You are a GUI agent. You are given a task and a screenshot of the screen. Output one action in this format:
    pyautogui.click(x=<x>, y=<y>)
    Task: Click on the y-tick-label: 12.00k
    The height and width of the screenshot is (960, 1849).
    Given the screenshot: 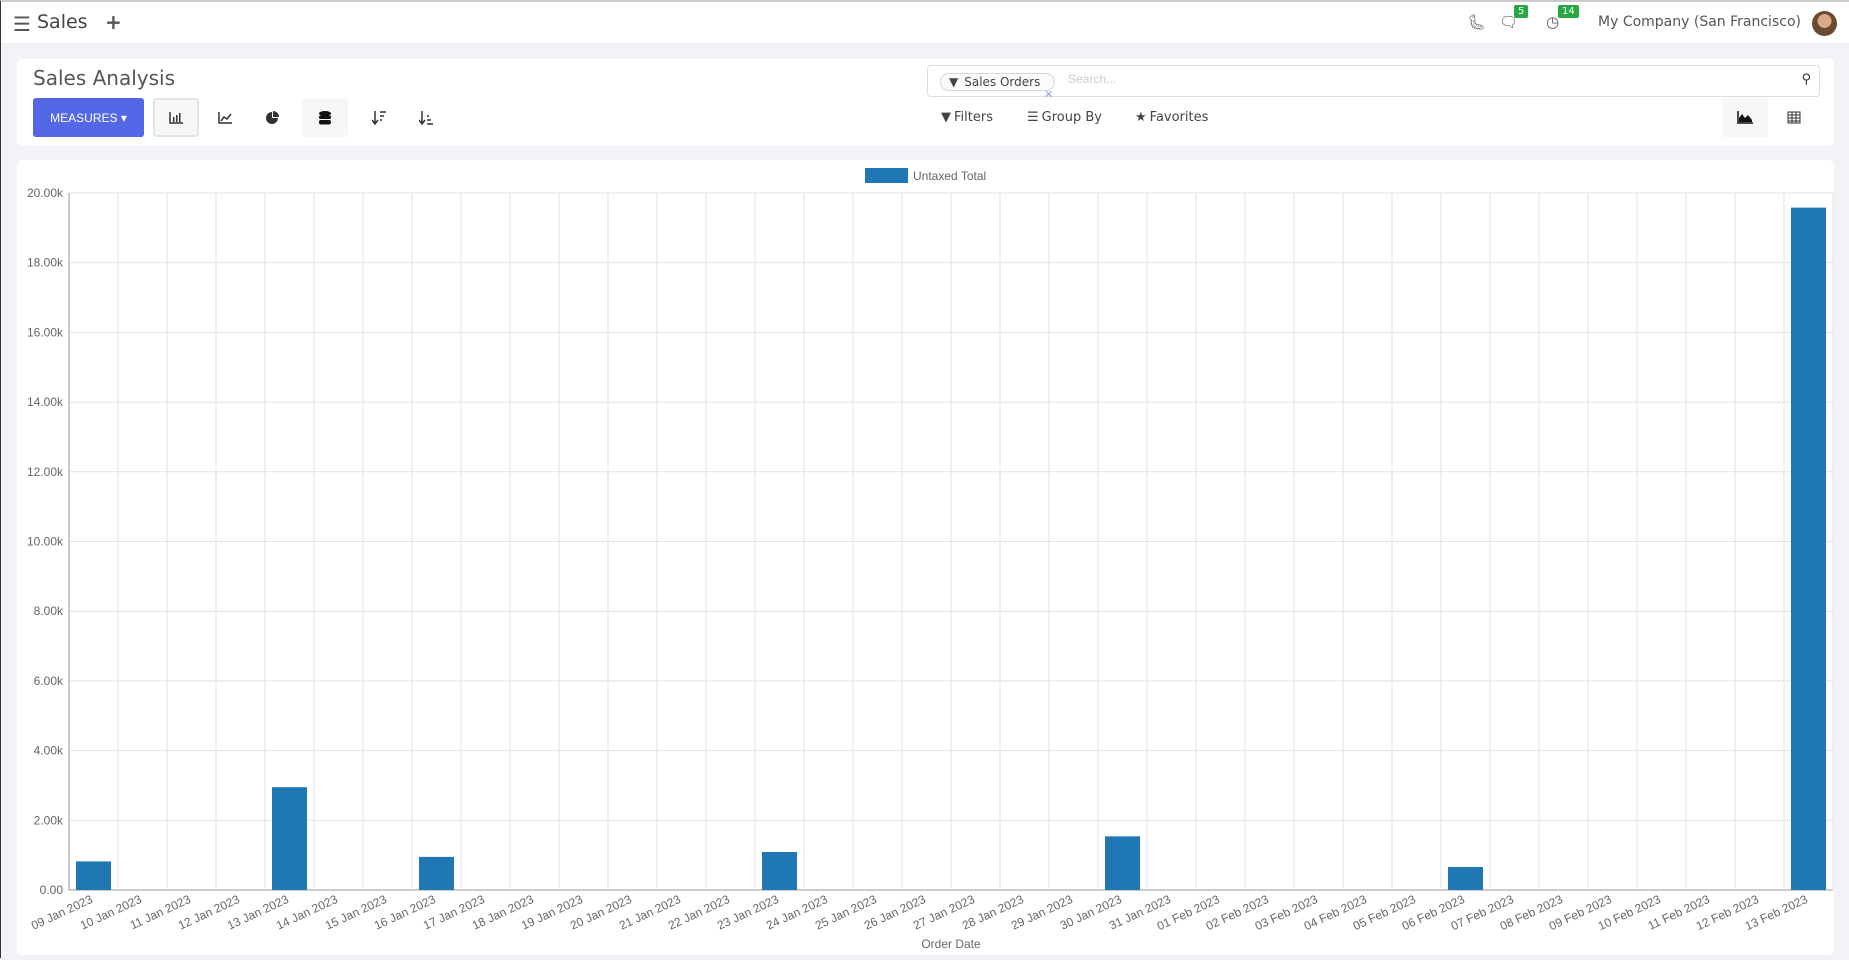 What is the action you would take?
    pyautogui.click(x=45, y=472)
    